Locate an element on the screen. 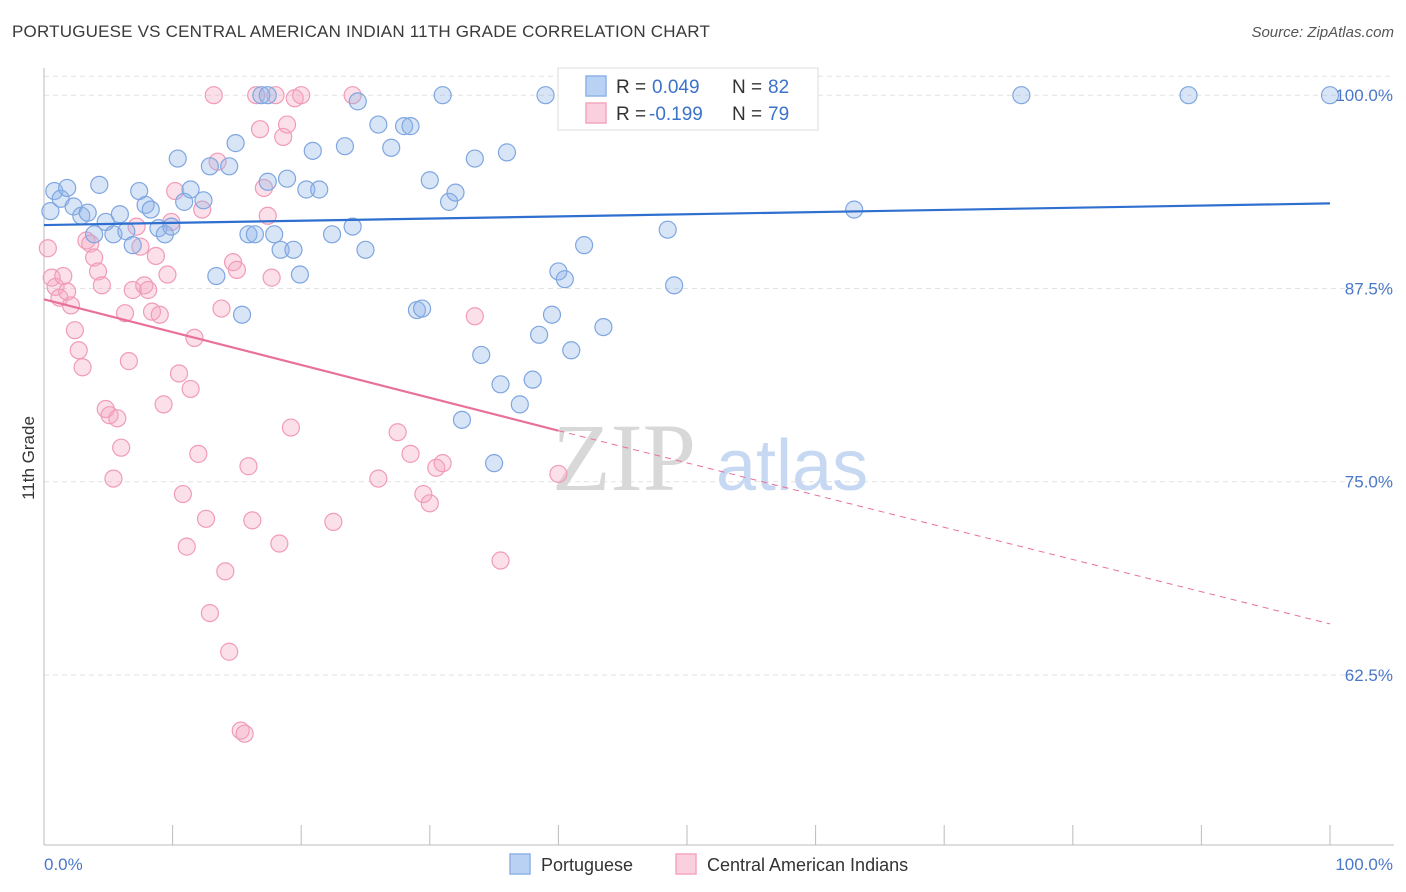  stats-r-label-2: R = is located at coordinates (631, 114).